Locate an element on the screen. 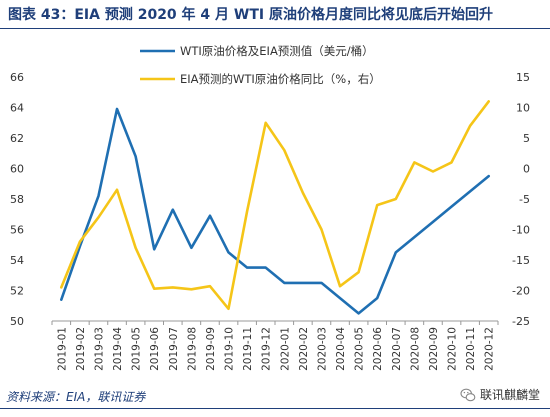 This screenshot has width=550, height=417. right-y-tick-label: -15 is located at coordinates (521, 260).